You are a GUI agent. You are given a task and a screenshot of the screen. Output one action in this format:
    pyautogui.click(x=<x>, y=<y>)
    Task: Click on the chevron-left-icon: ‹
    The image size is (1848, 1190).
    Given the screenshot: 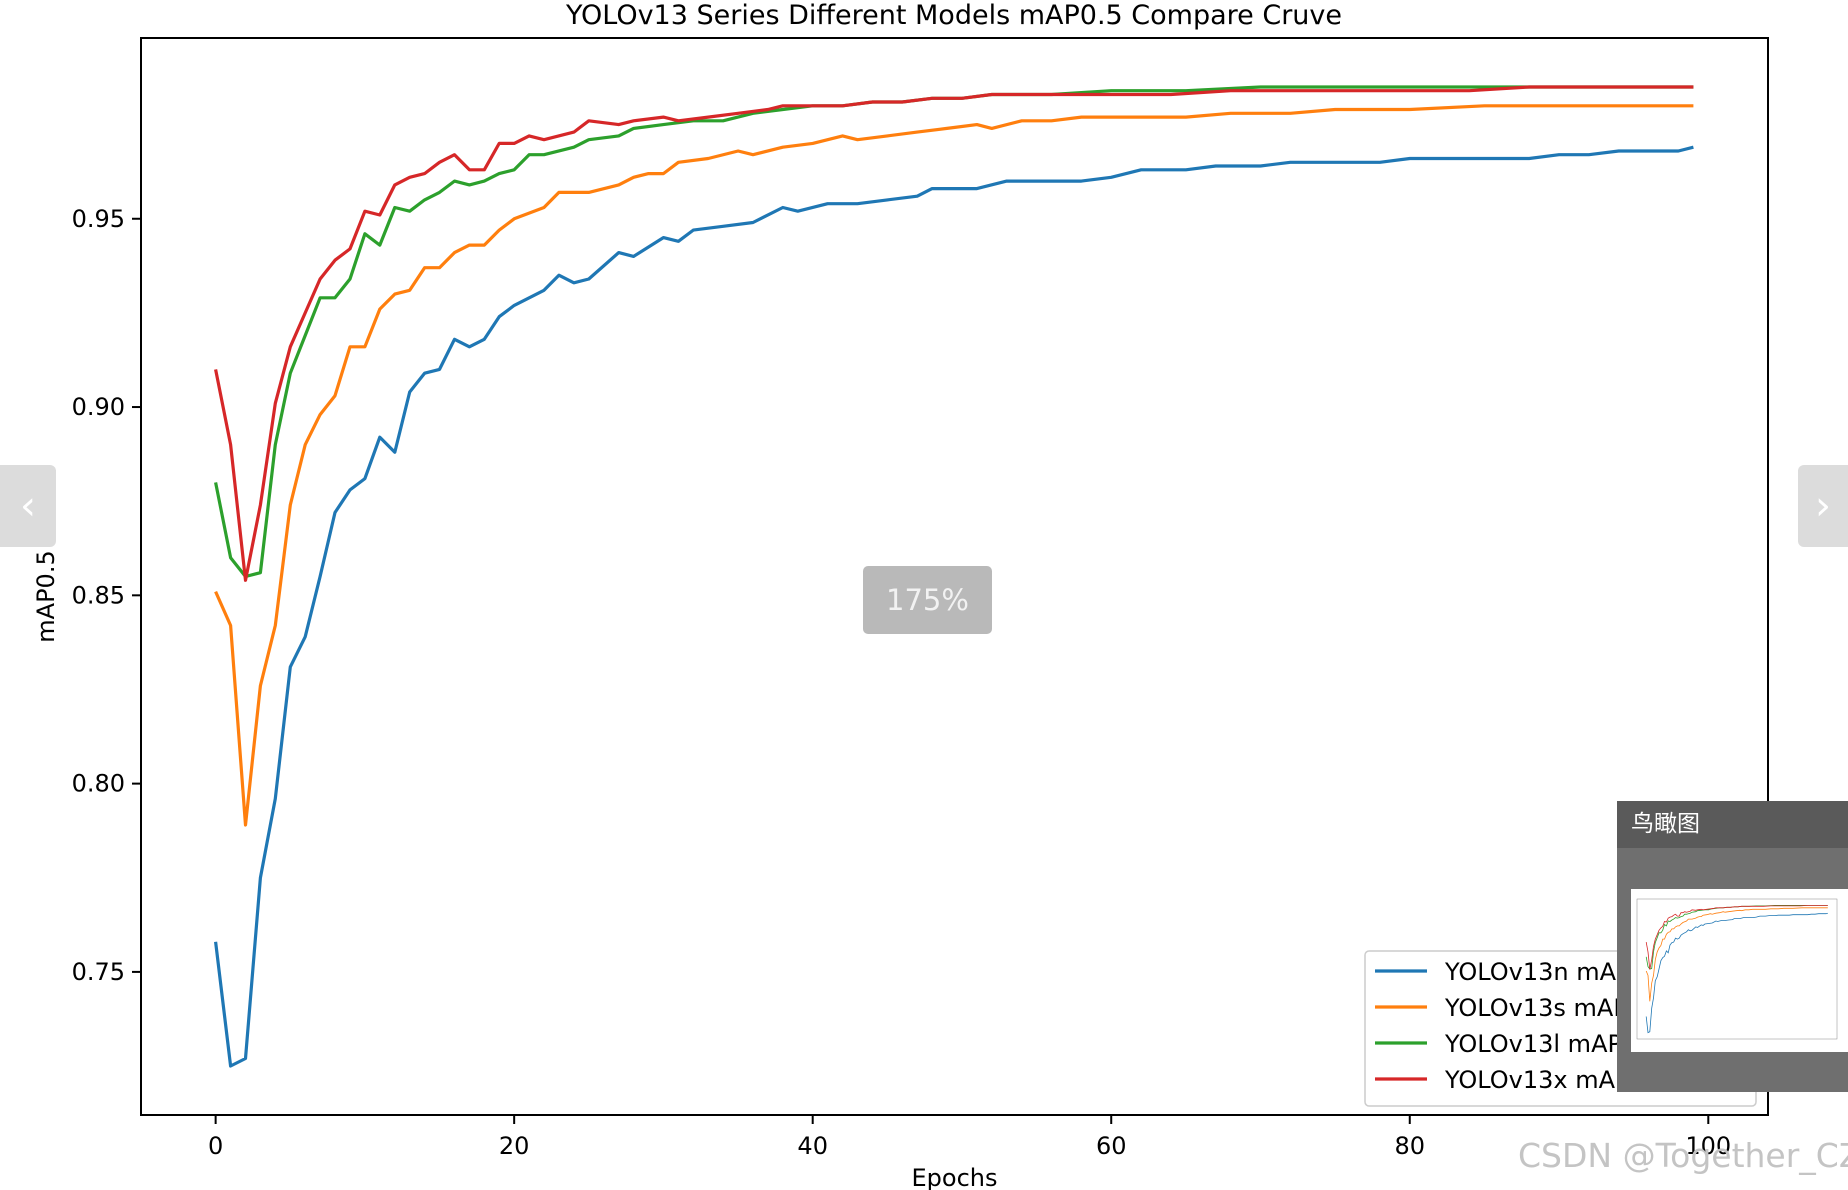 What is the action you would take?
    pyautogui.click(x=28, y=506)
    